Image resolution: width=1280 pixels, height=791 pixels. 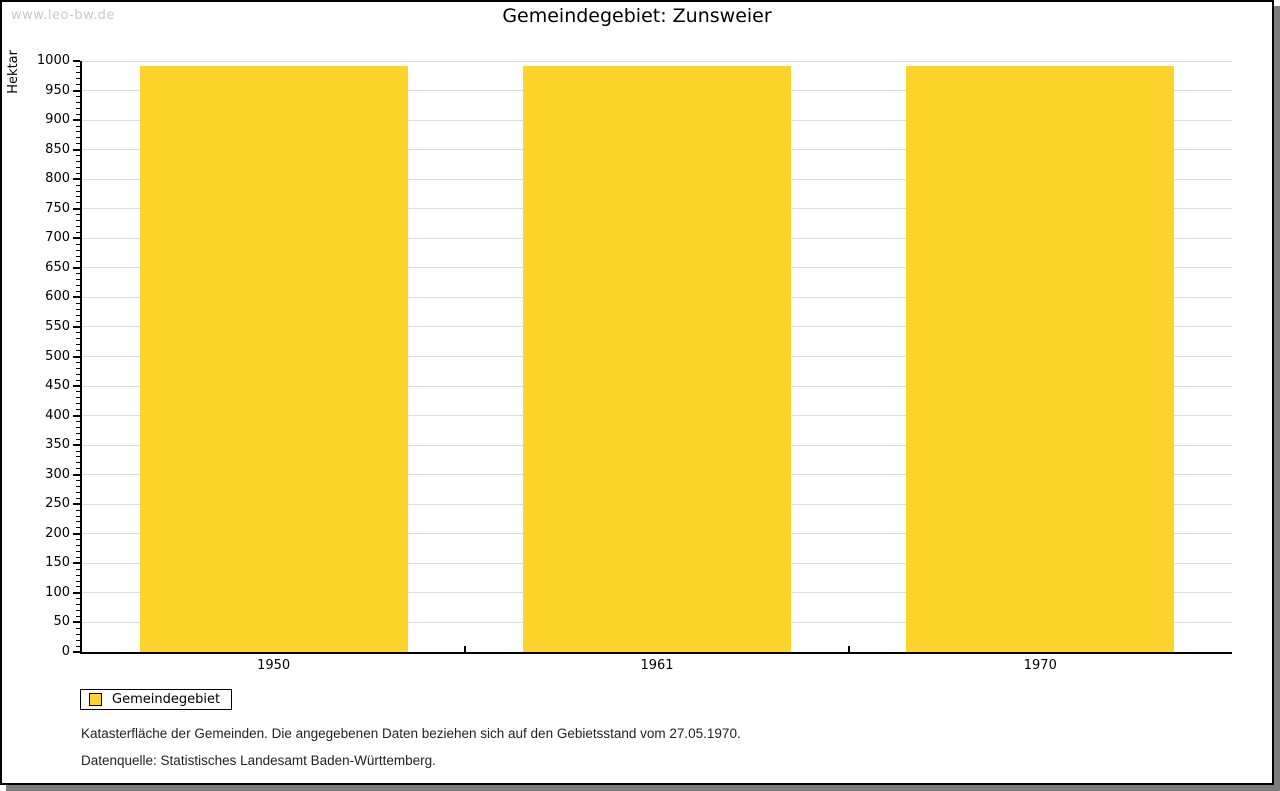 I want to click on y-tick-label: 850, so click(x=57, y=149).